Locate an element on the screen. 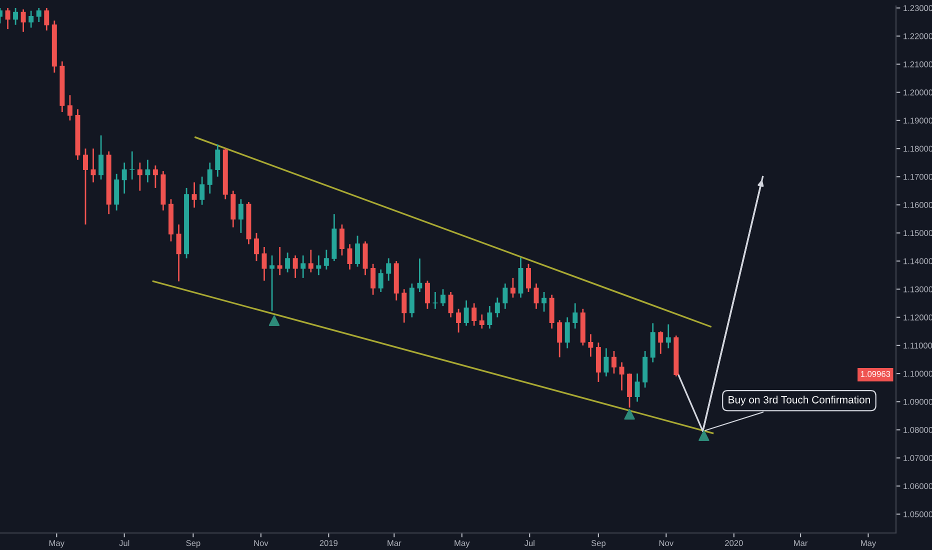 The width and height of the screenshot is (932, 550). x-tick-label: 2020 is located at coordinates (734, 543).